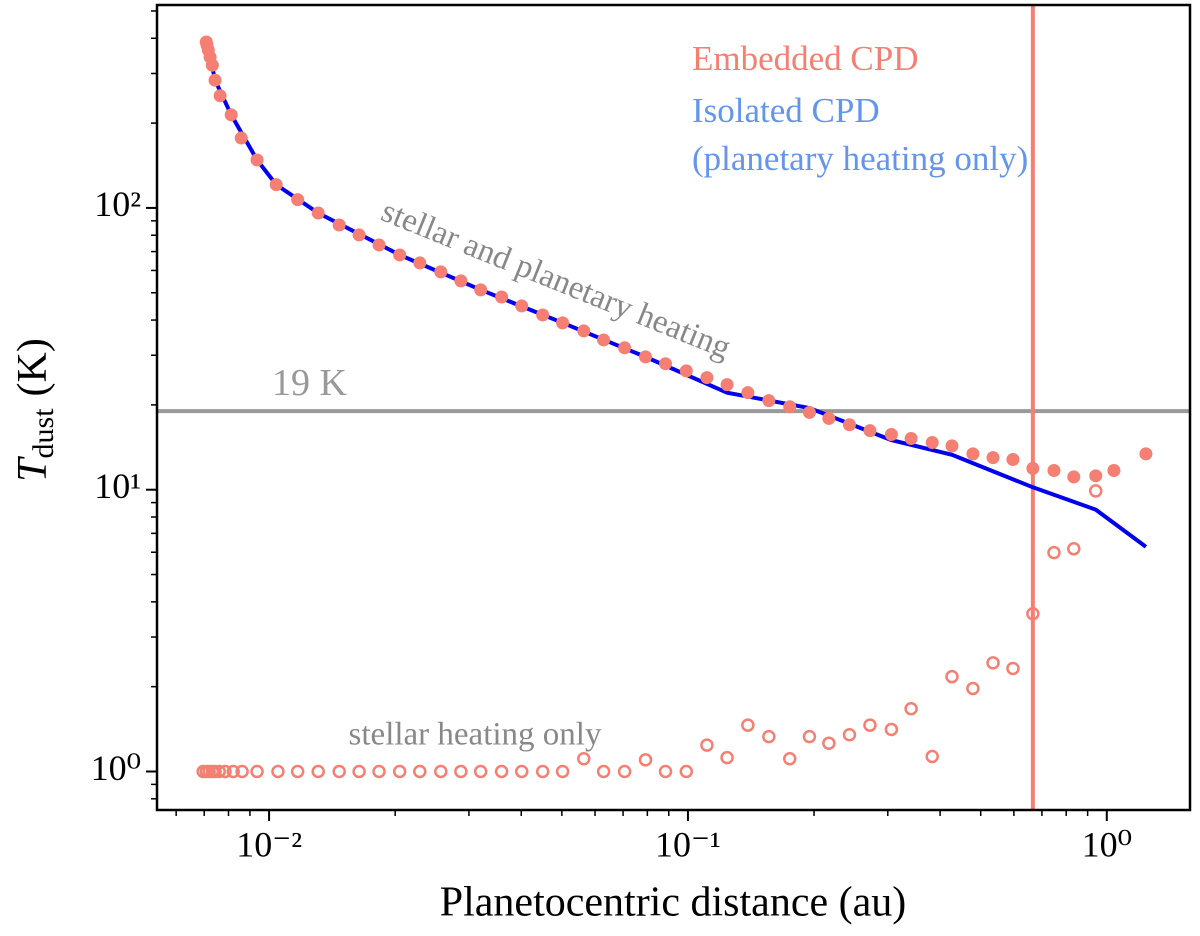  Describe the element at coordinates (117, 204) in the screenshot. I see `y-tick-label: 10²` at that location.